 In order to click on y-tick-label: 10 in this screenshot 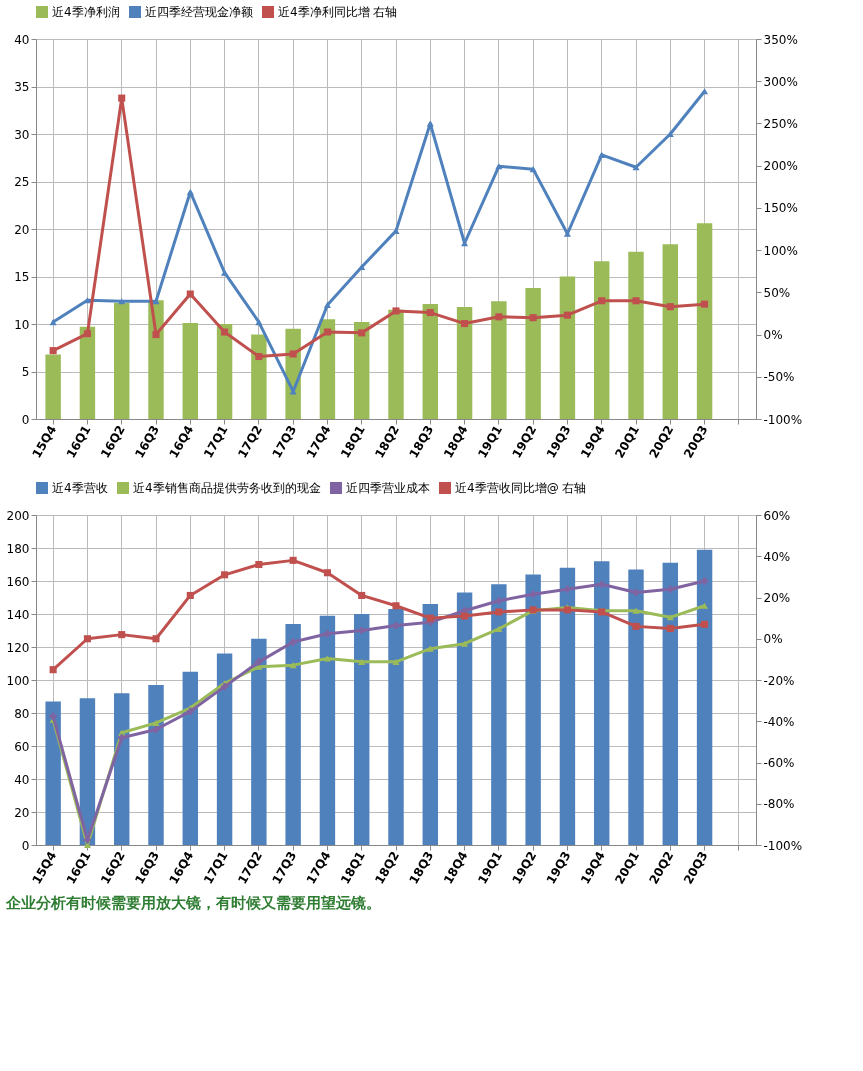, I will do `click(22, 324)`.